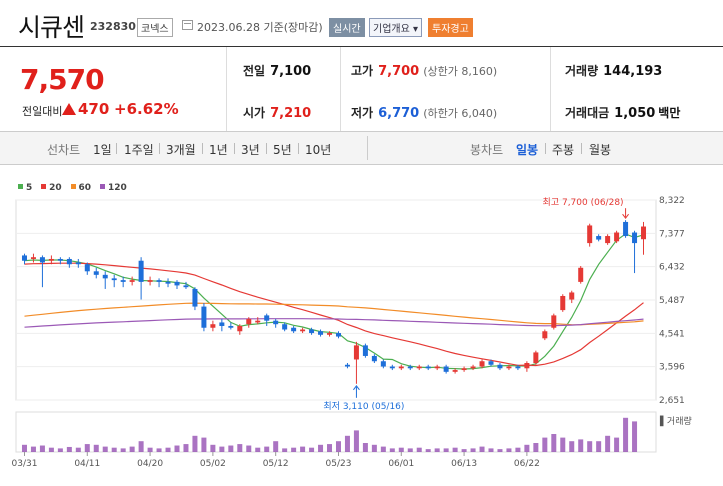  I want to click on x-tick-label: 04/11, so click(87, 464).